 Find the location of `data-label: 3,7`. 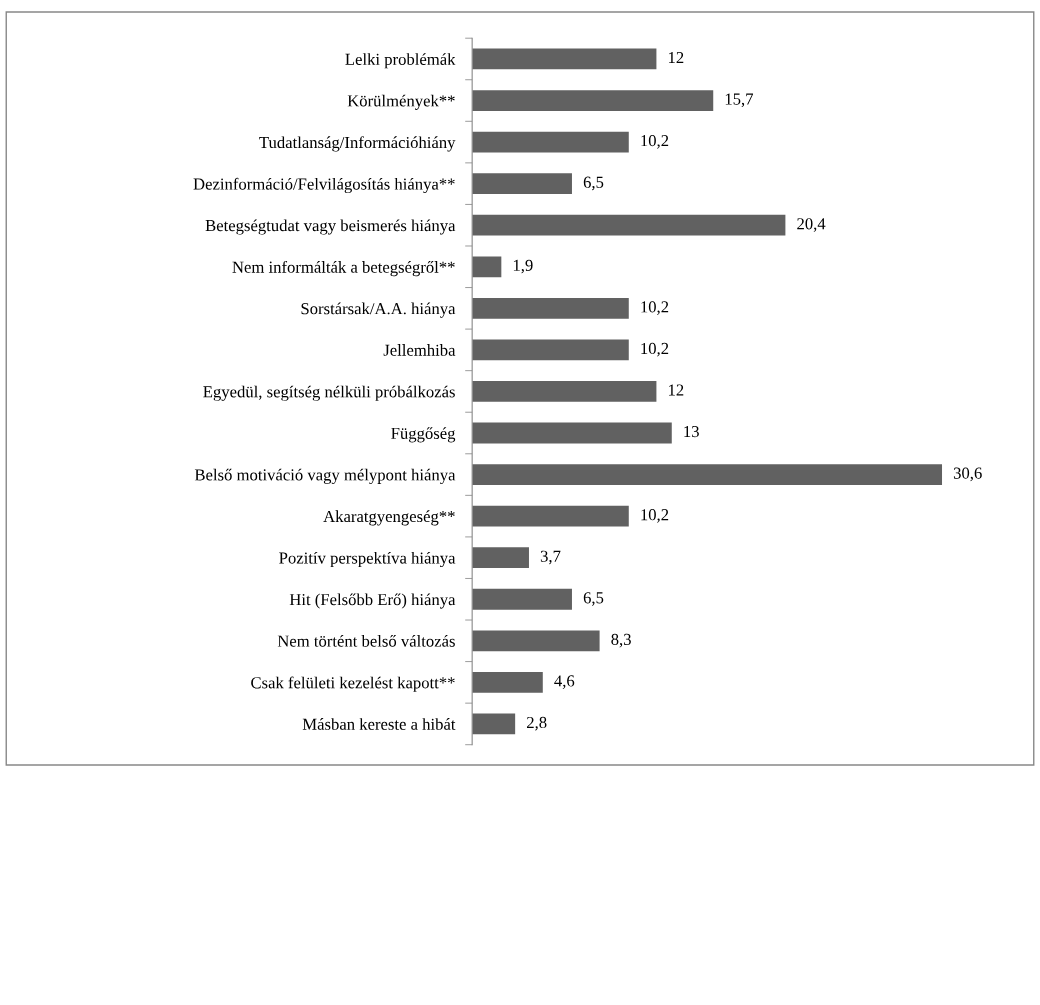

data-label: 3,7 is located at coordinates (550, 557).